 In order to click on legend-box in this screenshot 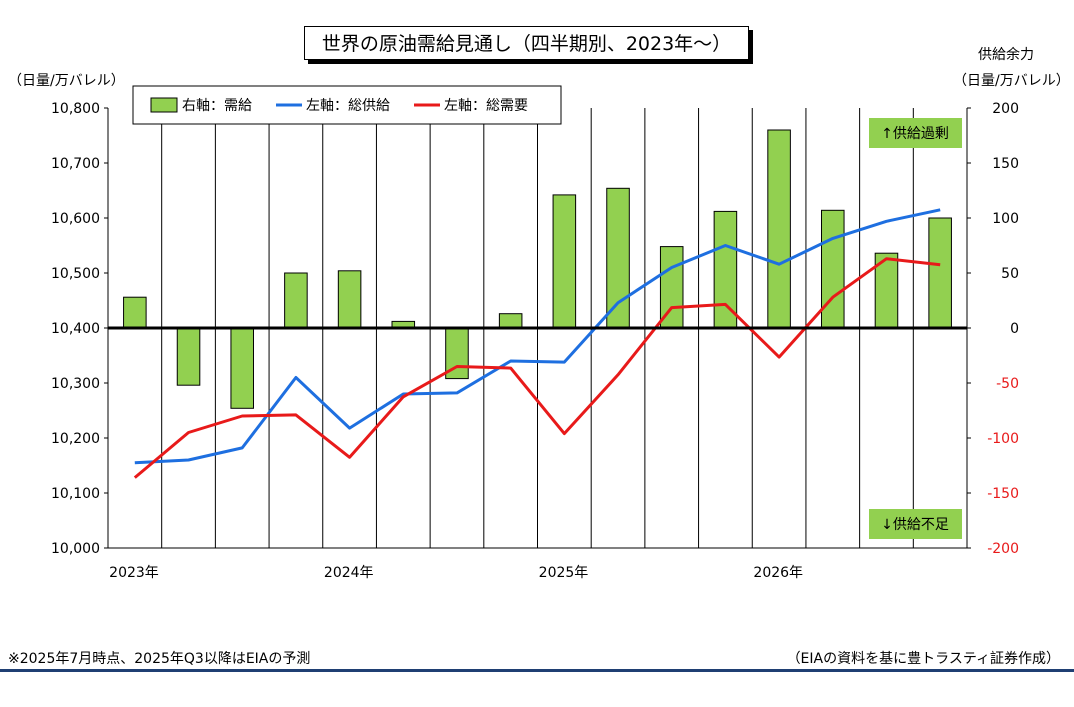, I will do `click(347, 105)`.